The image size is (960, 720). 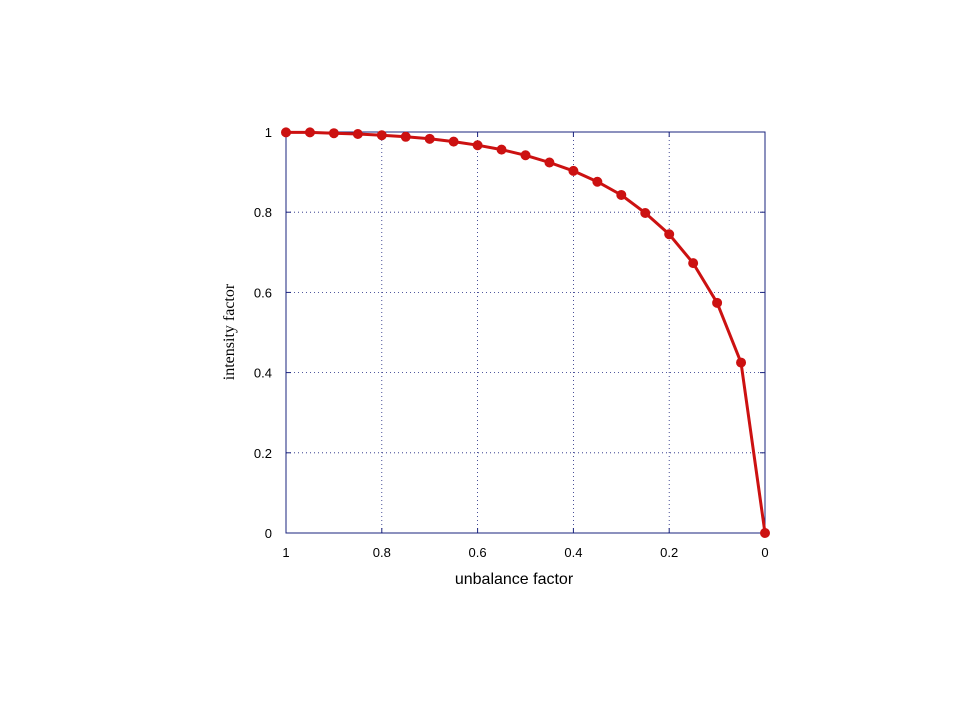 I want to click on y-axis-title: intensity factor, so click(x=229, y=331).